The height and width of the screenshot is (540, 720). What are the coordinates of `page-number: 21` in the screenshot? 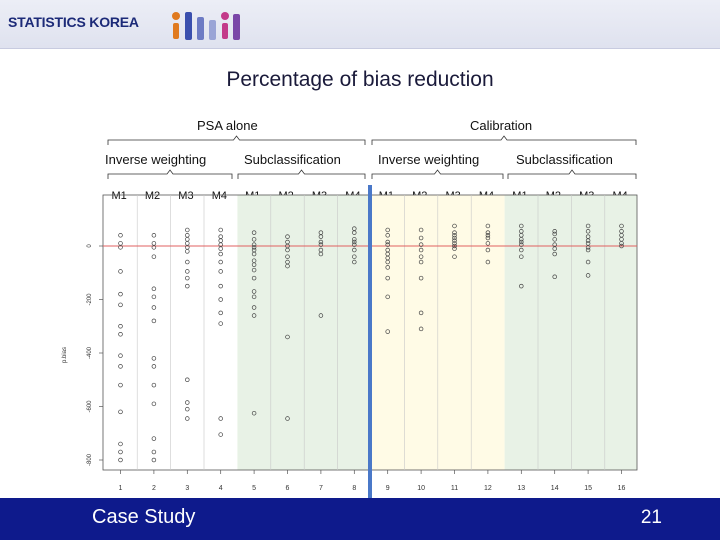 It's located at (651, 517).